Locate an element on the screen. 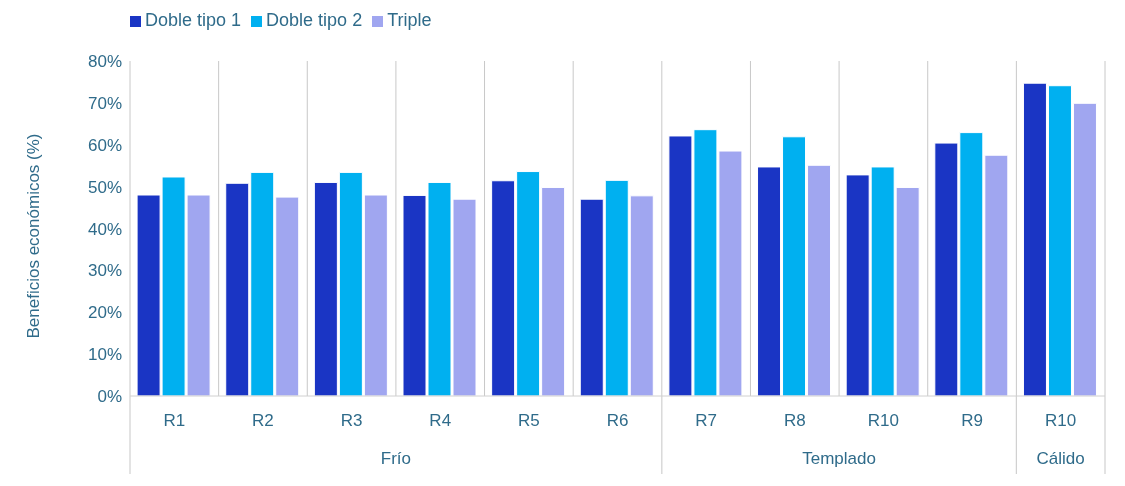 Image resolution: width=1125 pixels, height=486 pixels. y-tick-label: 30% is located at coordinates (104, 271).